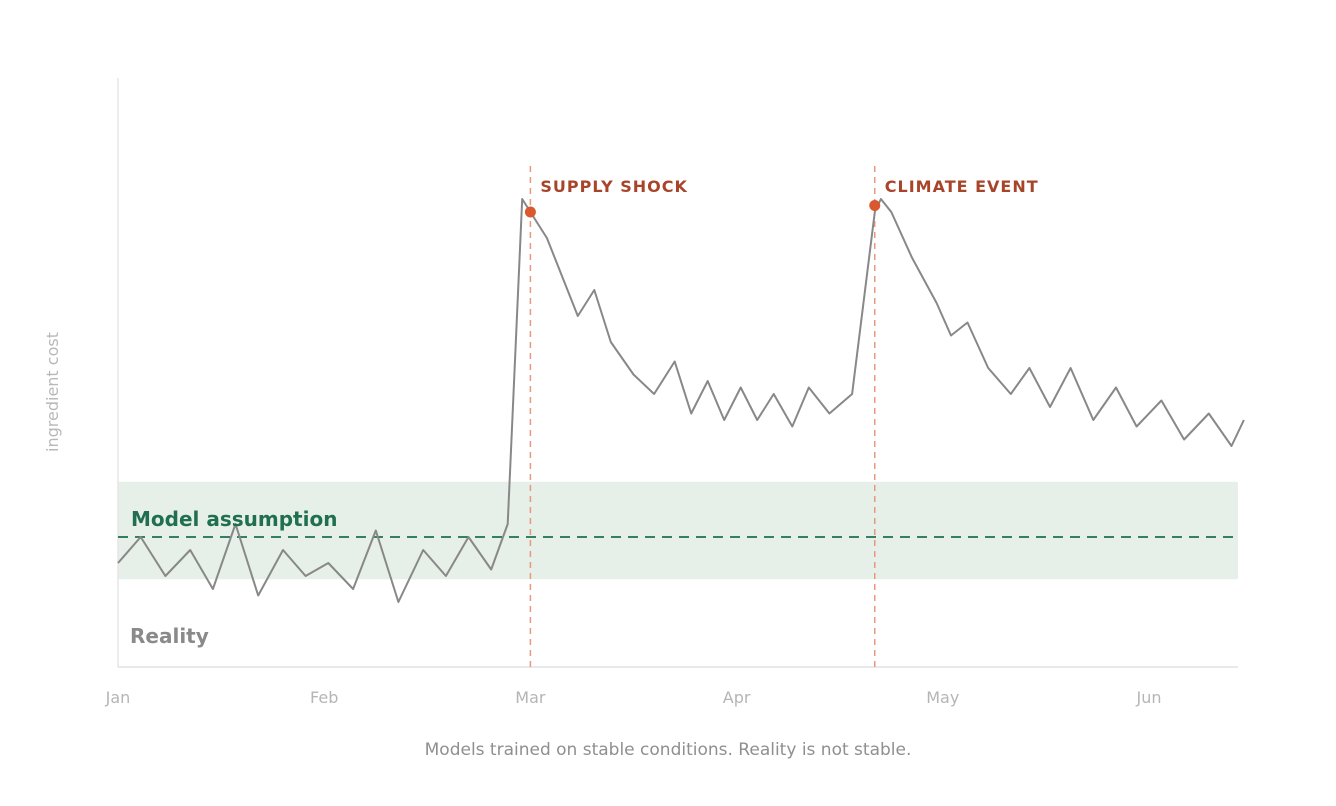 This screenshot has width=1336, height=806. I want to click on reality-series-label: Reality, so click(169, 636).